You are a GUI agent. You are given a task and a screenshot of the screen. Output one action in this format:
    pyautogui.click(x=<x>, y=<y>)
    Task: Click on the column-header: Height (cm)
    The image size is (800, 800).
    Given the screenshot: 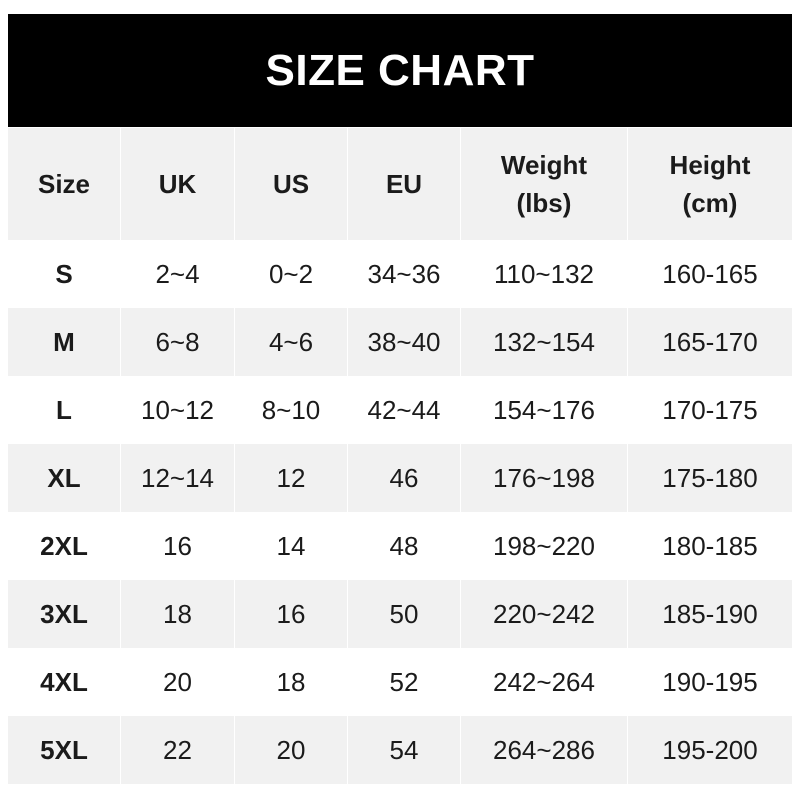 What is the action you would take?
    pyautogui.click(x=710, y=184)
    